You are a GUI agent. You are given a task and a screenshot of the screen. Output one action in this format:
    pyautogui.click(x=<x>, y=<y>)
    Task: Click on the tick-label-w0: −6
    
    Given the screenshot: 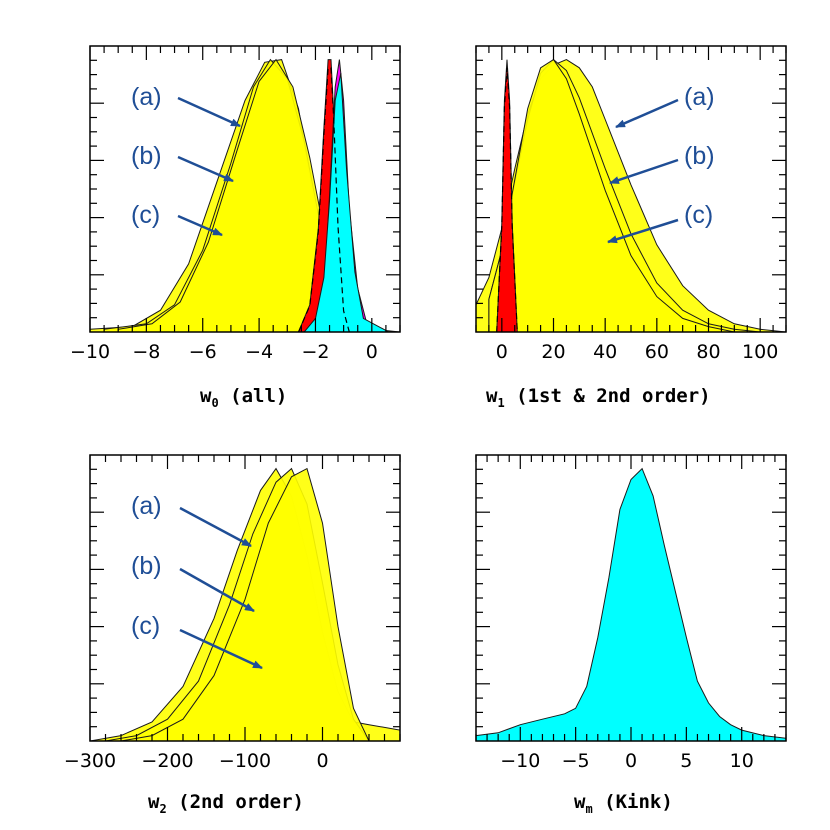 What is the action you would take?
    pyautogui.click(x=203, y=352)
    